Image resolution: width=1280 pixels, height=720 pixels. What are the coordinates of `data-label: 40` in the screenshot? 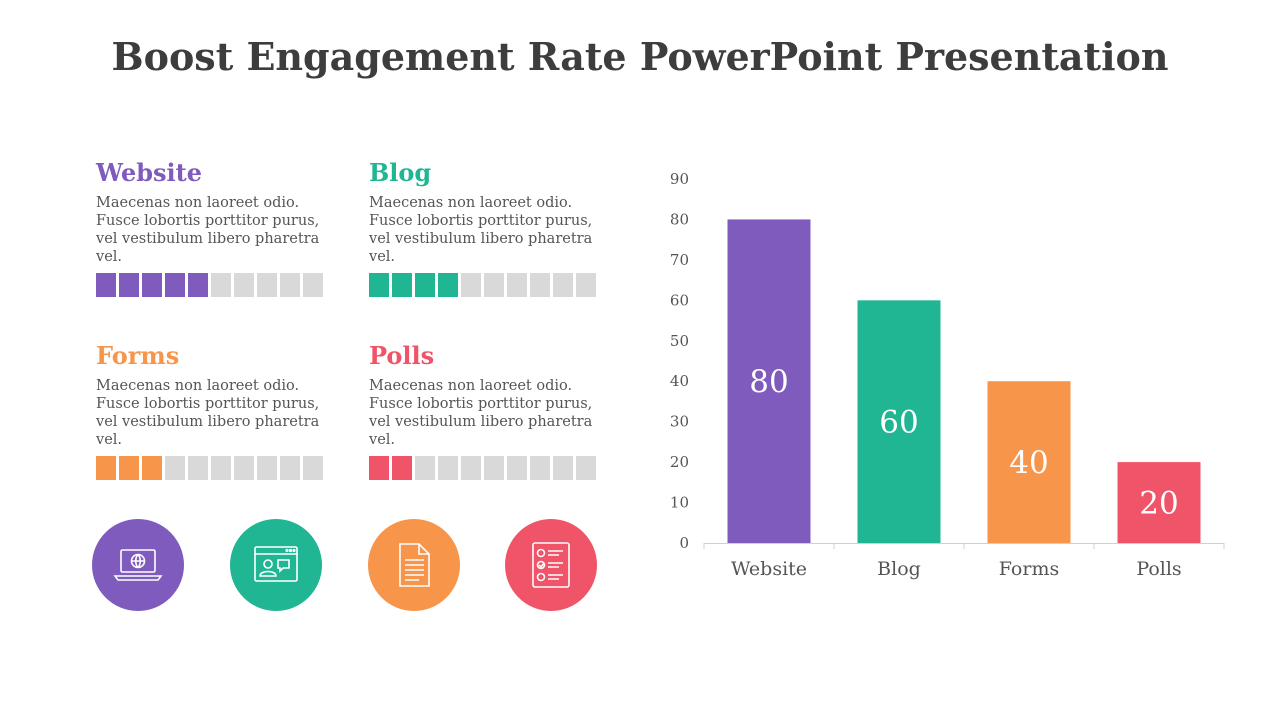 It's located at (1028, 463).